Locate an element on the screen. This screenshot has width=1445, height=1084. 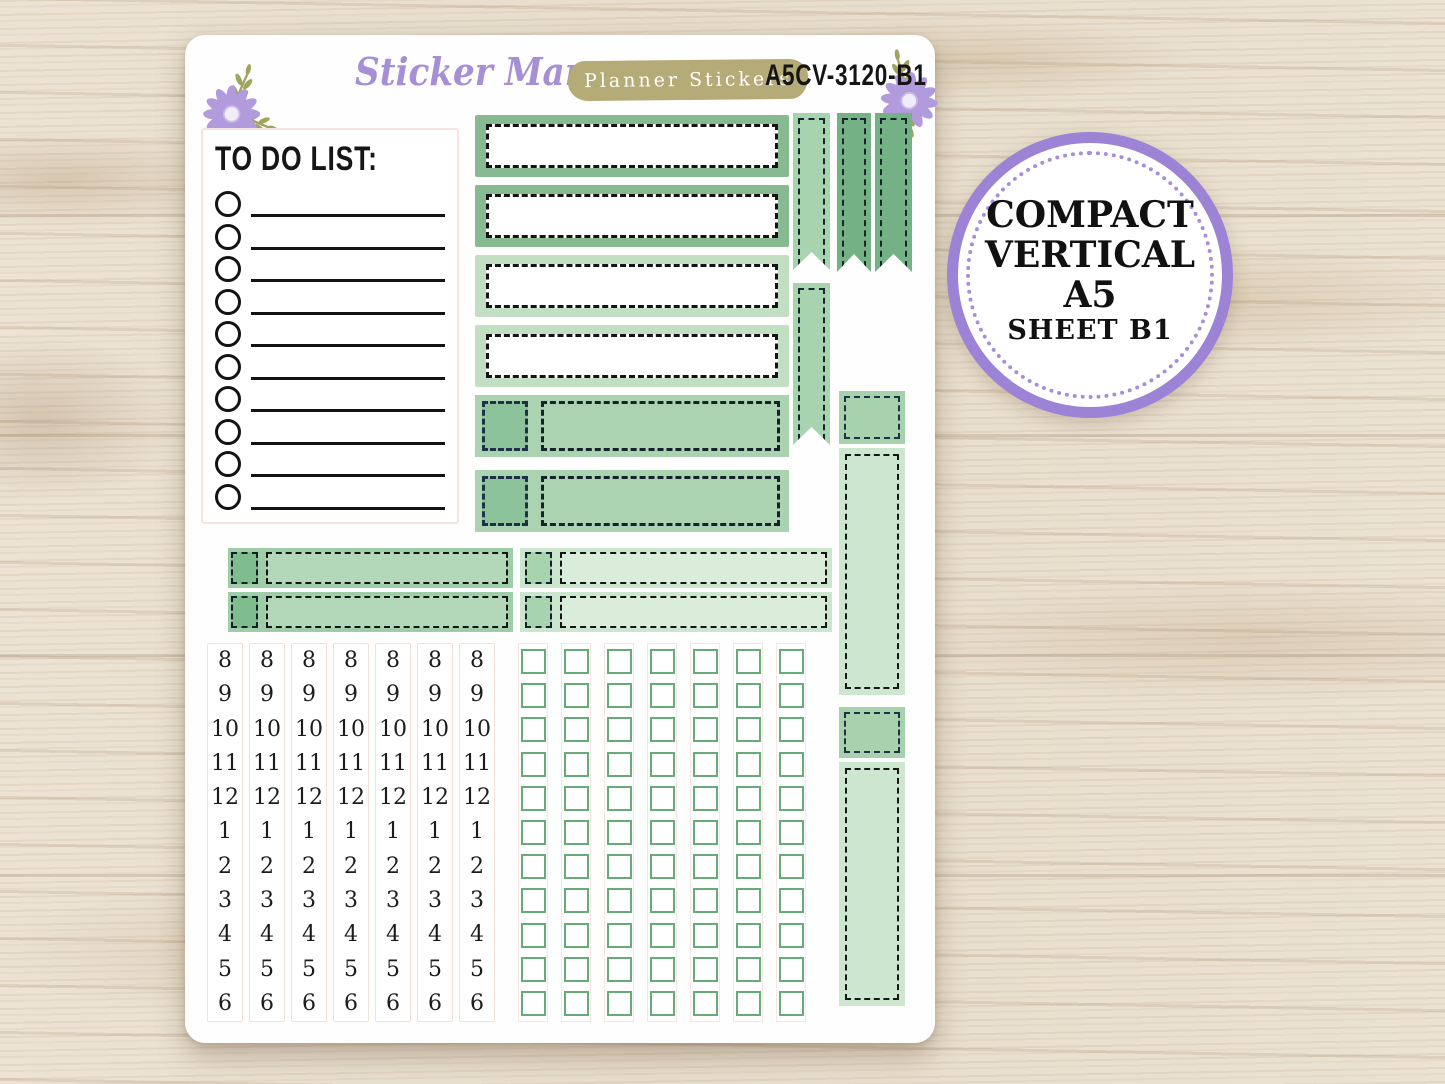
header-box-sticker is located at coordinates (632, 146).